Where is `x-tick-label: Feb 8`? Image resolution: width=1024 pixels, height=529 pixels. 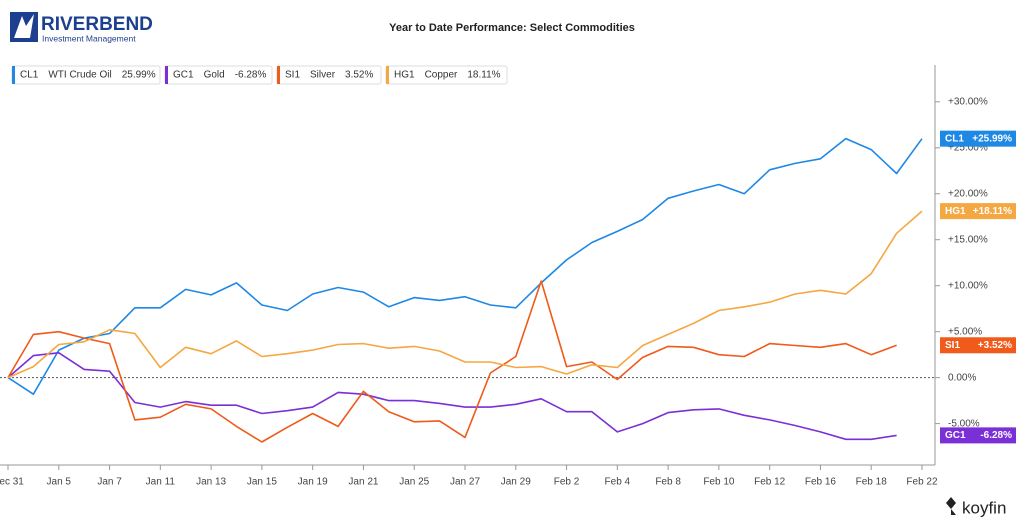
x-tick-label: Feb 8 is located at coordinates (668, 482).